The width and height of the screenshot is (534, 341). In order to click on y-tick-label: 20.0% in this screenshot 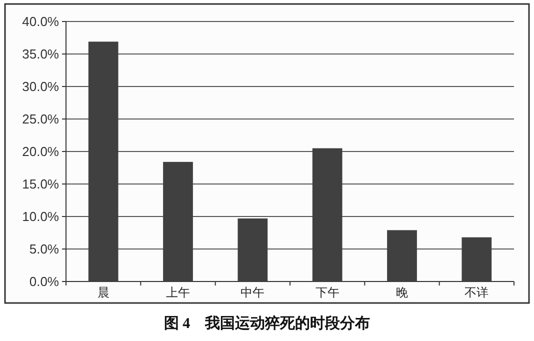, I will do `click(41, 151)`.